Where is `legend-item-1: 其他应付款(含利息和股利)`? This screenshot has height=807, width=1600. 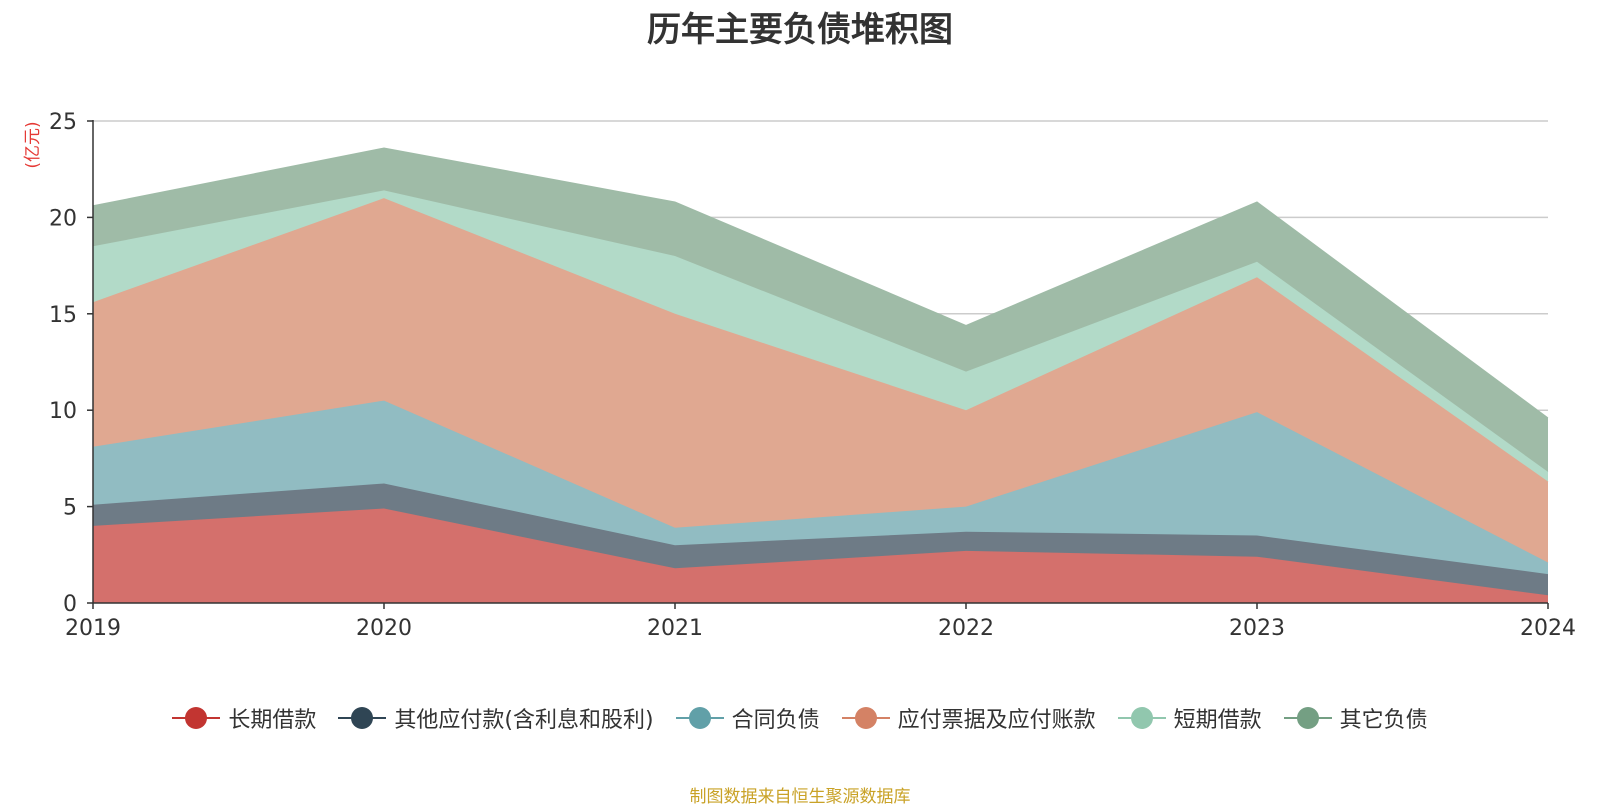 legend-item-1: 其他应付款(含利息和股利) is located at coordinates (496, 718).